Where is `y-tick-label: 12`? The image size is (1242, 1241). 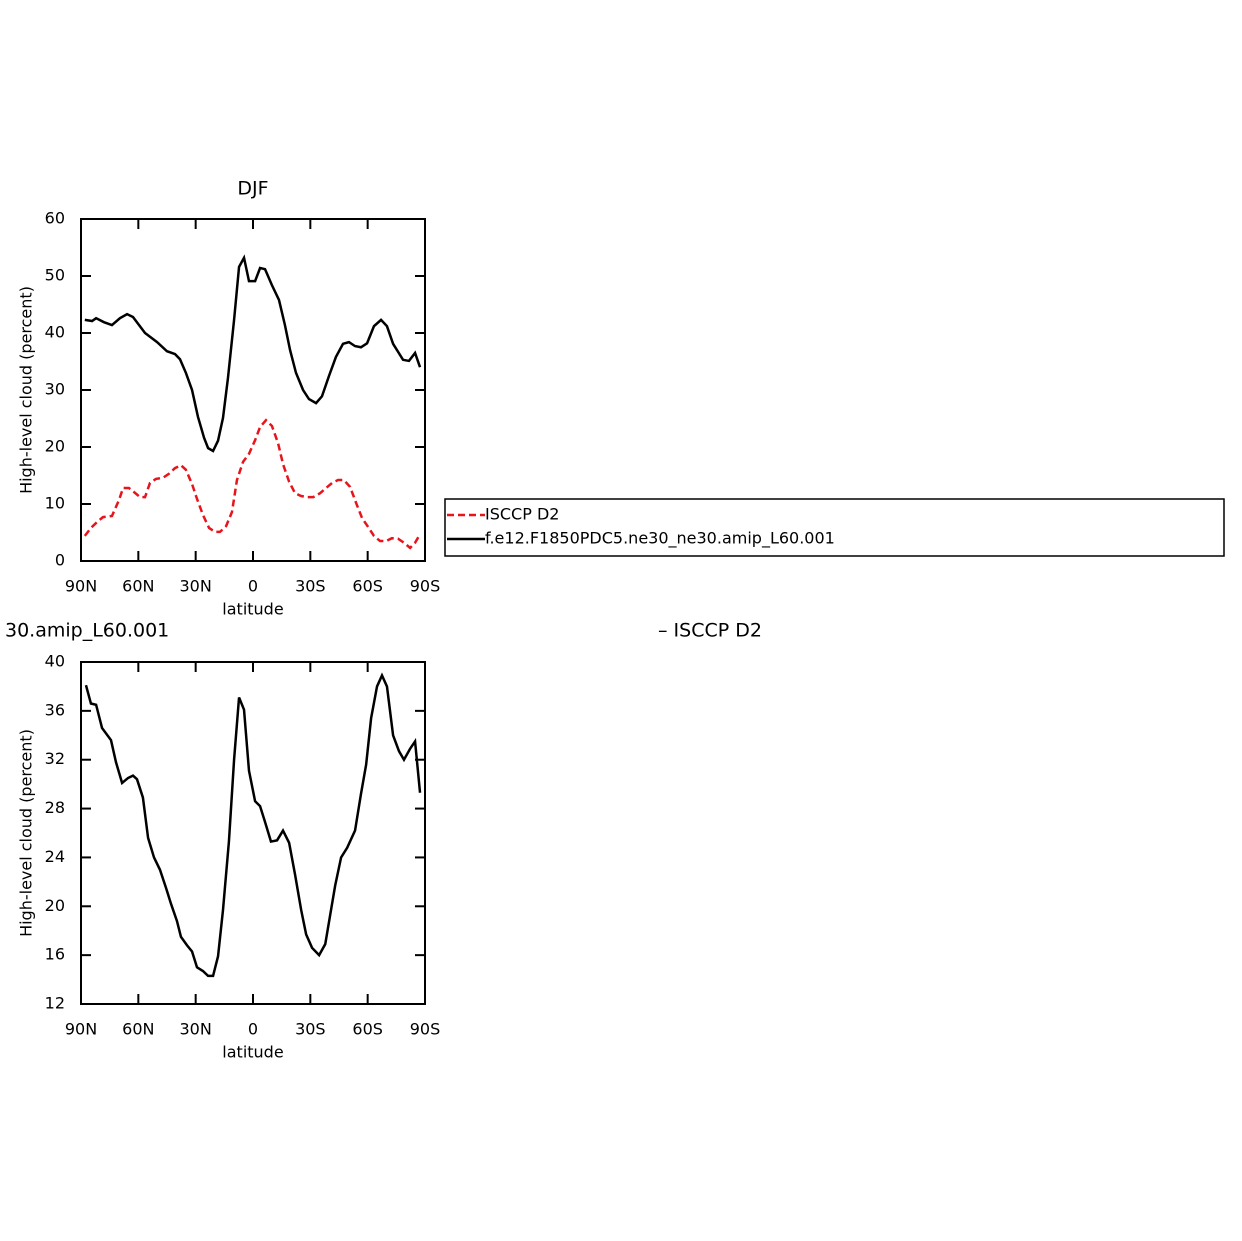
y-tick-label: 12 is located at coordinates (55, 1003).